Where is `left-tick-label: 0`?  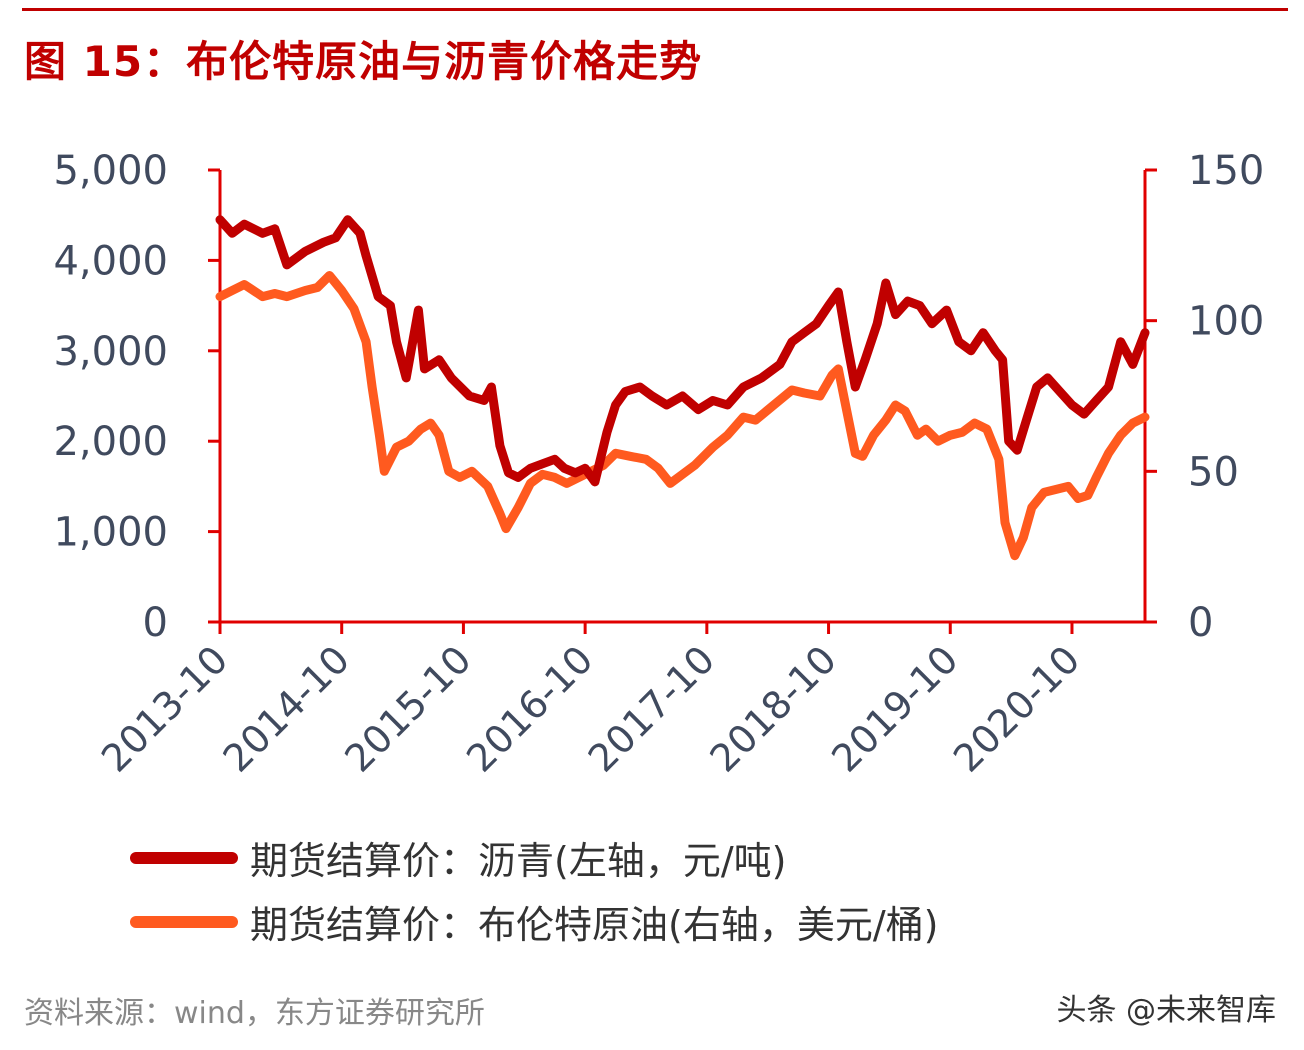
left-tick-label: 0 is located at coordinates (155, 623).